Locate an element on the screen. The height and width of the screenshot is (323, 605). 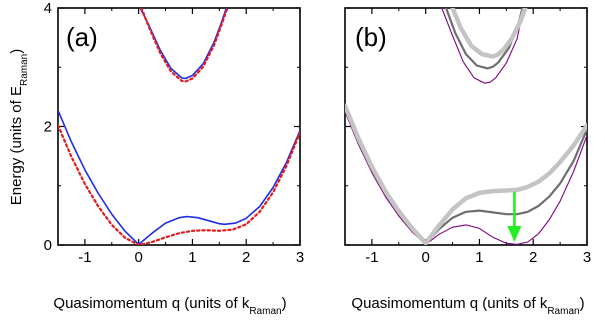
x-axis-title-a-main: Quasimomentum q (units of k is located at coordinates (151, 303).